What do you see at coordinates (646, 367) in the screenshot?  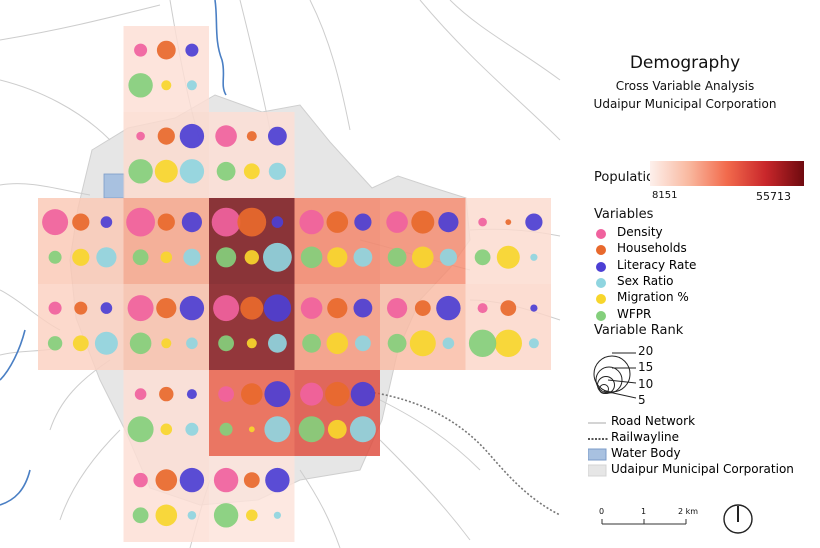 I see `rank-level-15: 15` at bounding box center [646, 367].